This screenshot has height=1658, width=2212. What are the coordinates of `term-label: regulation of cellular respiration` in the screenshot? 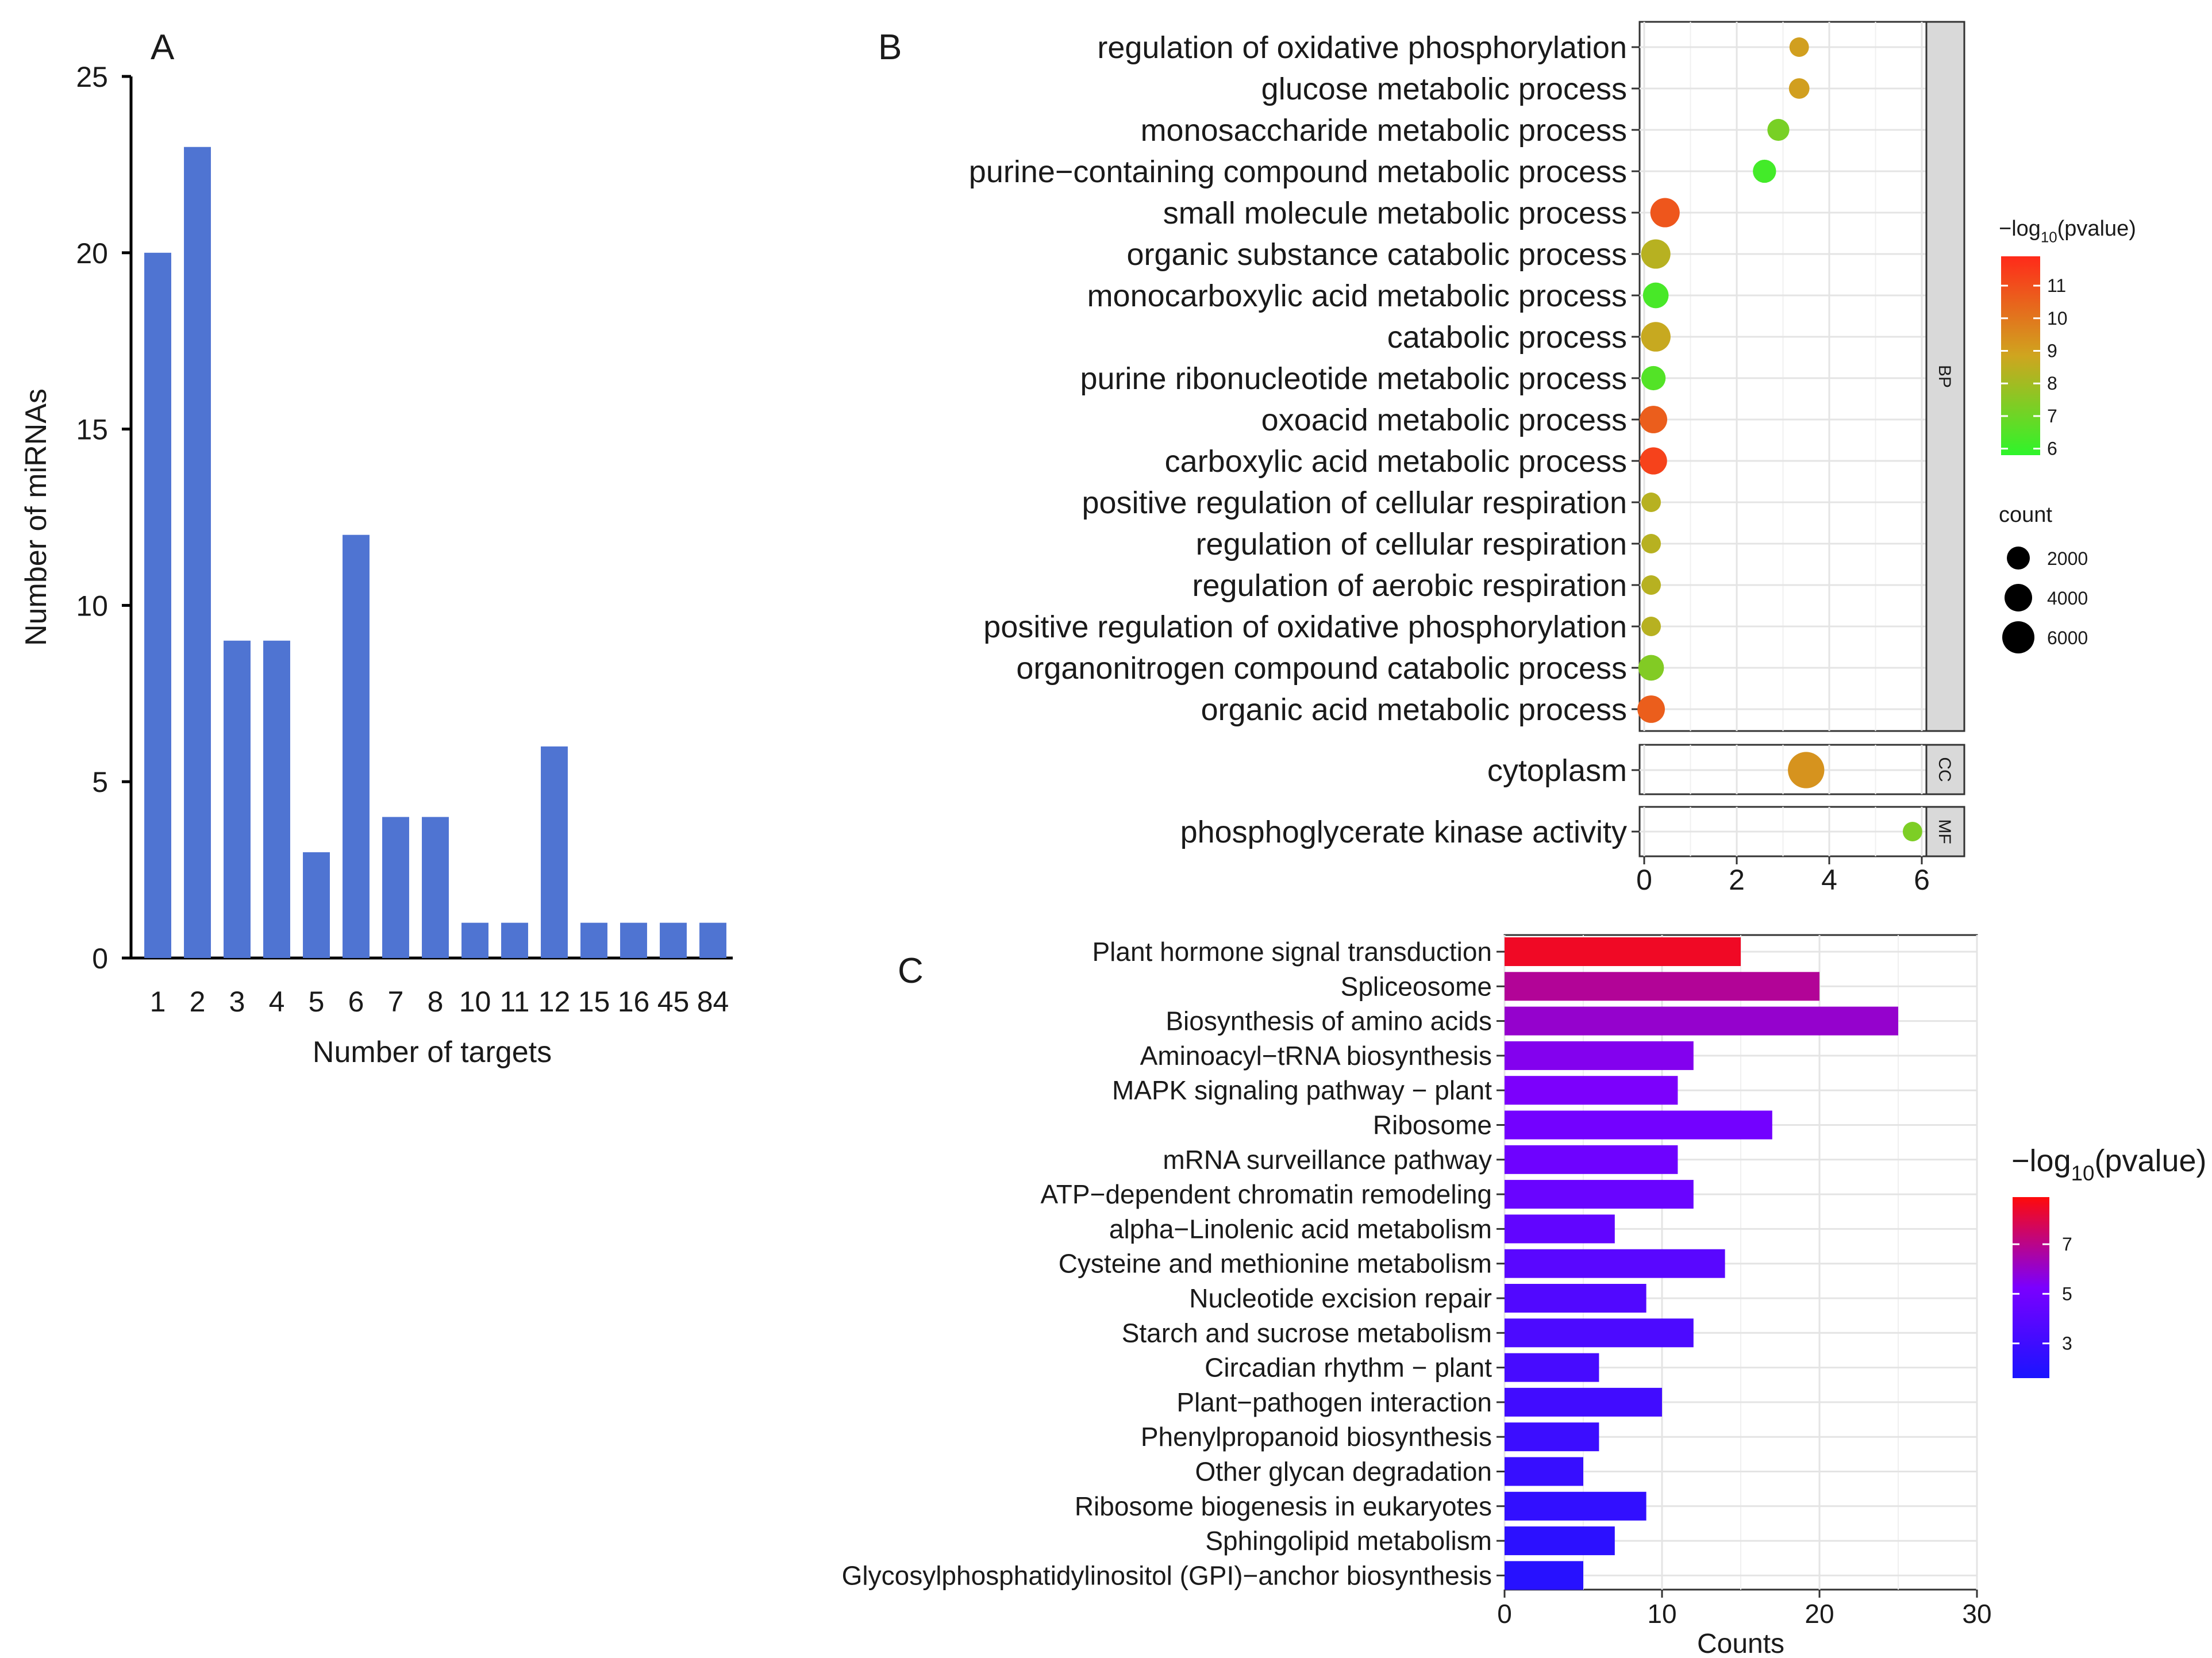 It's located at (1411, 544).